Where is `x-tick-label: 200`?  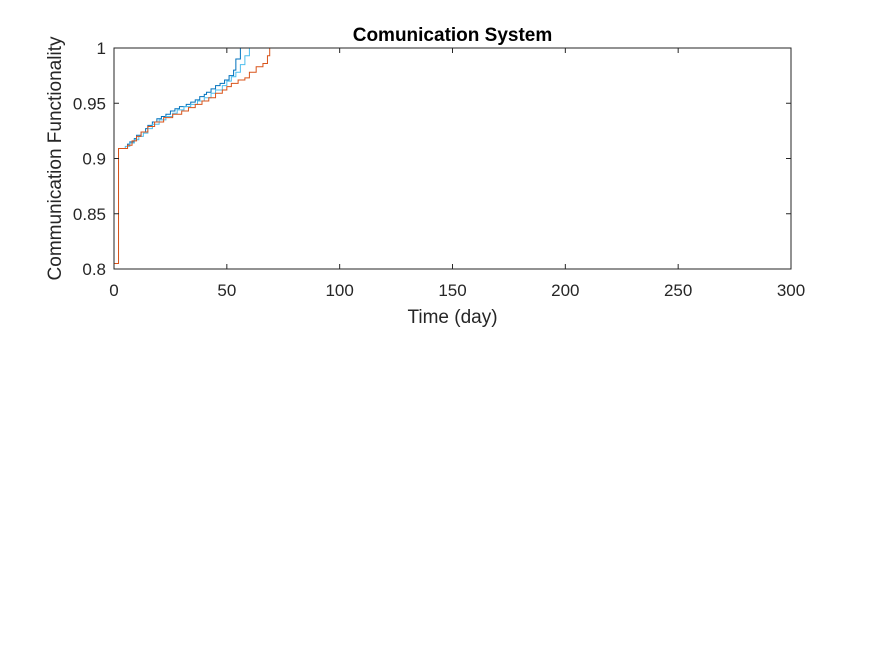 x-tick-label: 200 is located at coordinates (565, 290).